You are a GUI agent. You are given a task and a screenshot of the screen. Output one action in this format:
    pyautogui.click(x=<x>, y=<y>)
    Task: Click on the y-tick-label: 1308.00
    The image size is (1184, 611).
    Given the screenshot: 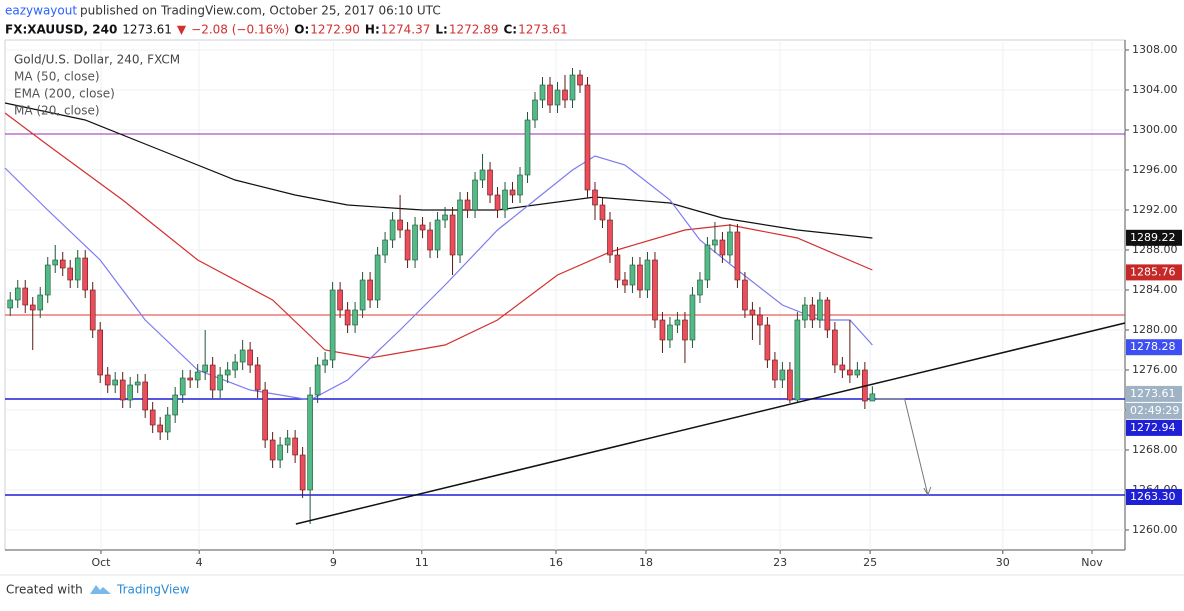 What is the action you would take?
    pyautogui.click(x=1155, y=49)
    